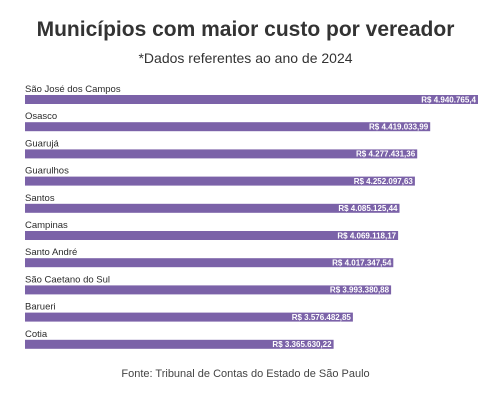  Describe the element at coordinates (368, 208) in the screenshot. I see `bar-value-label: R$ 4.085.125,44` at that location.